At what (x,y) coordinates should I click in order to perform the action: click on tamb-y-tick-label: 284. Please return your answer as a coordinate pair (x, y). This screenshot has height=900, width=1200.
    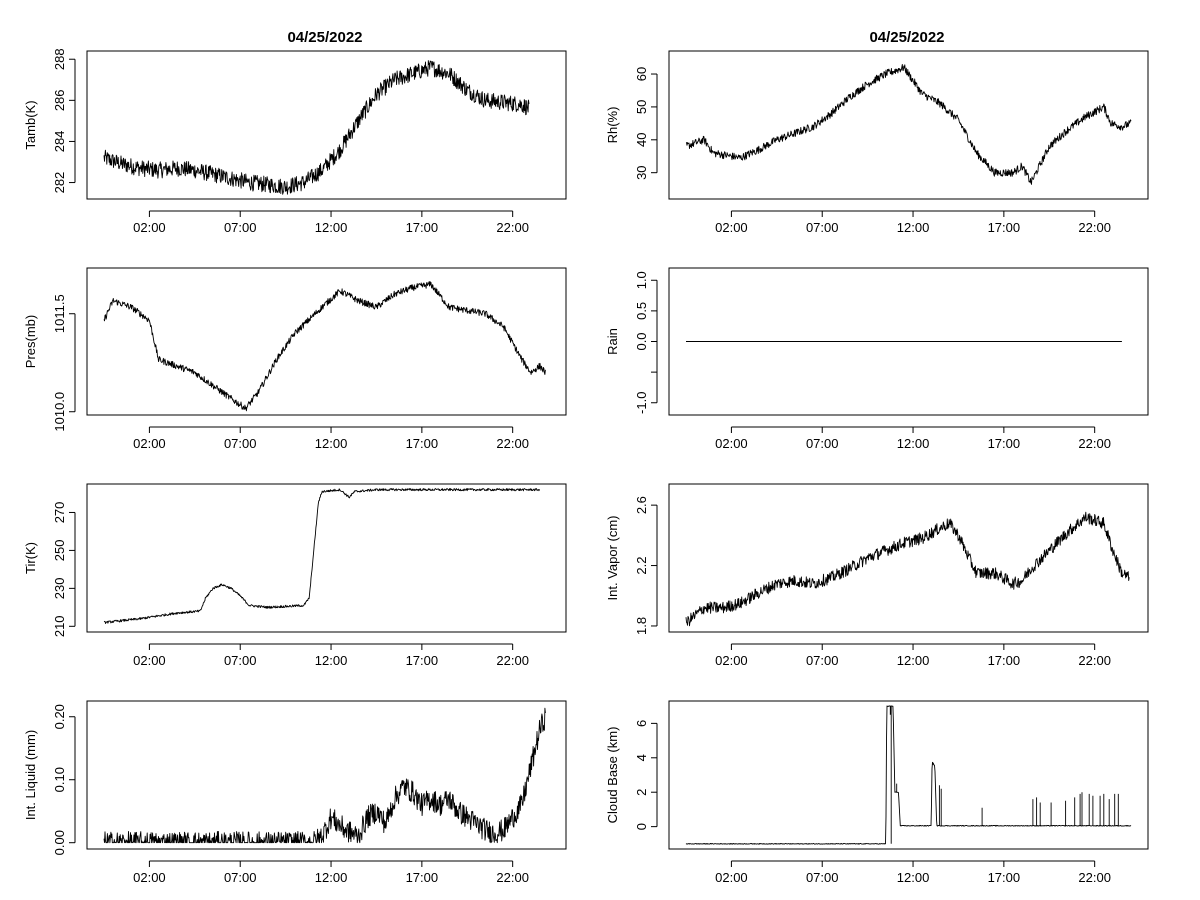
    Looking at the image, I should click on (59, 142).